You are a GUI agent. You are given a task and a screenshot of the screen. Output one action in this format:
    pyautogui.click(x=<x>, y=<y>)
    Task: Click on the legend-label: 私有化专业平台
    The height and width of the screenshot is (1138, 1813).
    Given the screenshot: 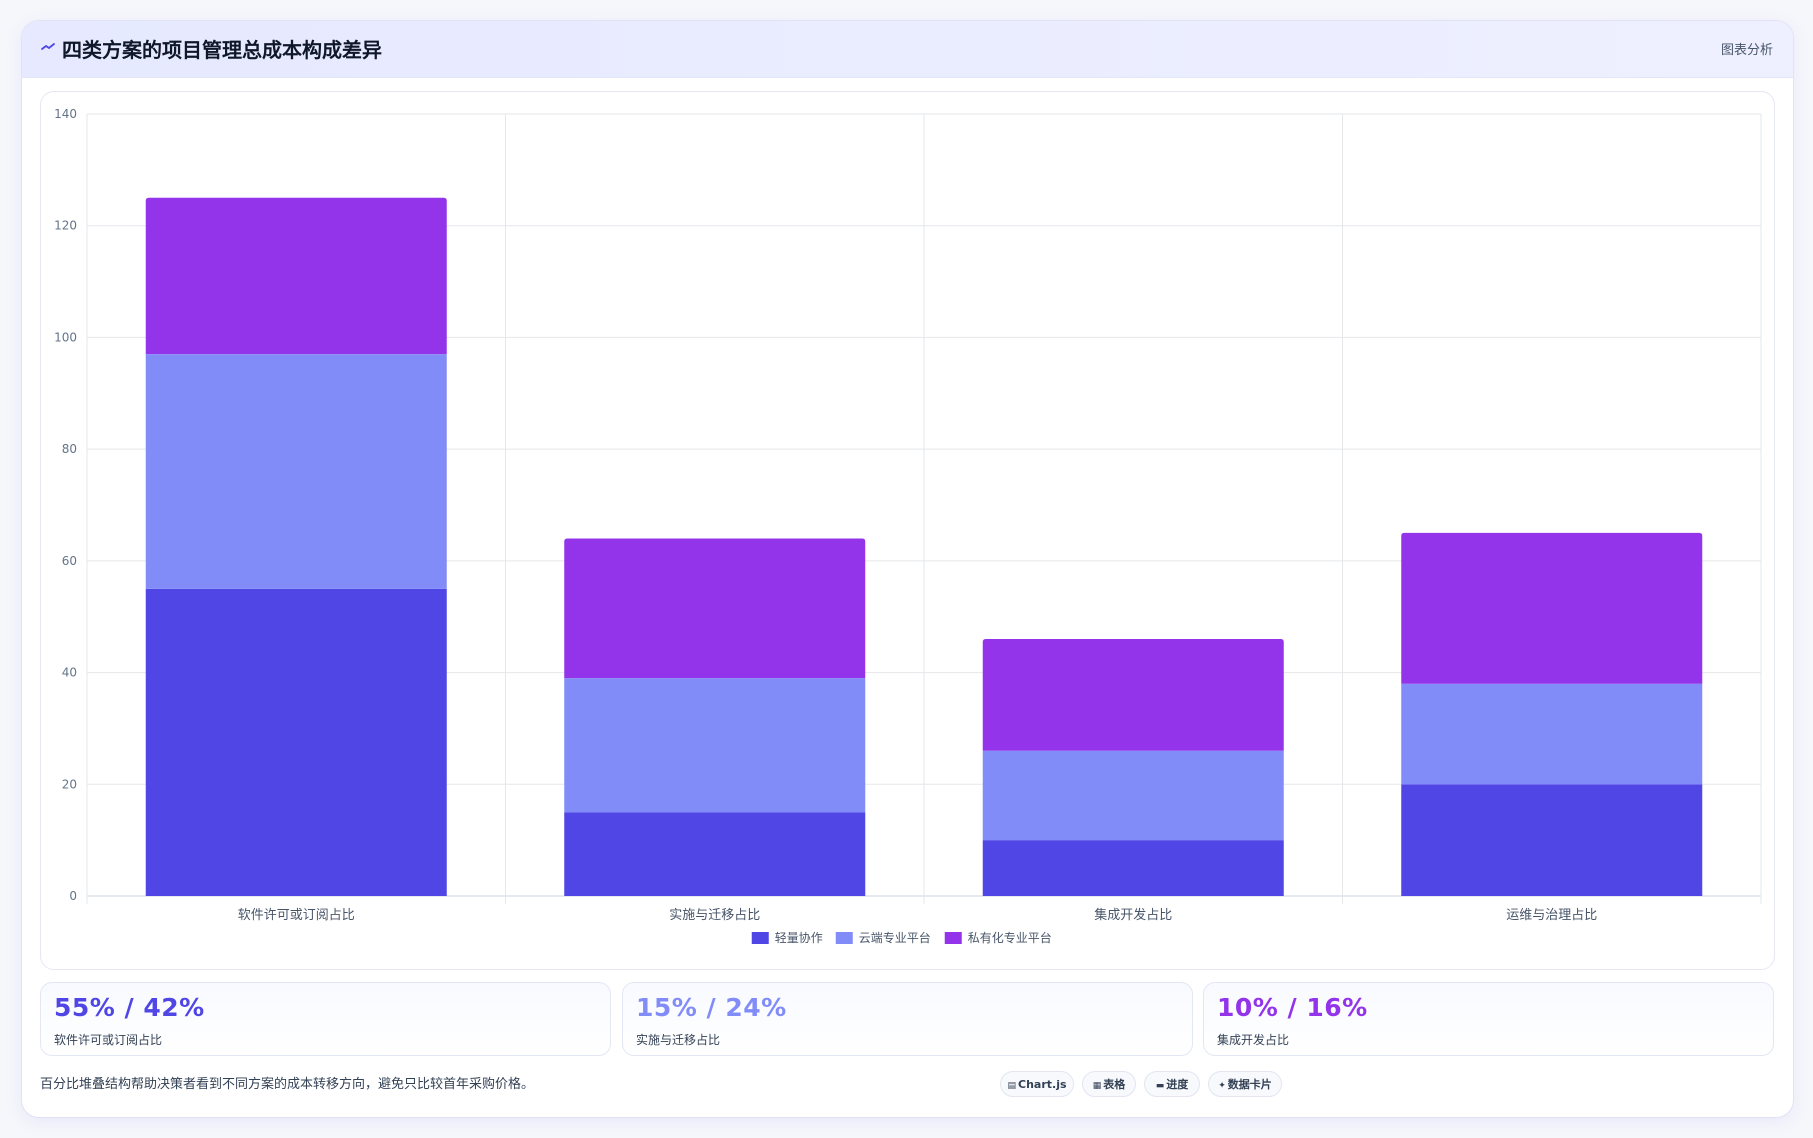 What is the action you would take?
    pyautogui.click(x=1010, y=937)
    